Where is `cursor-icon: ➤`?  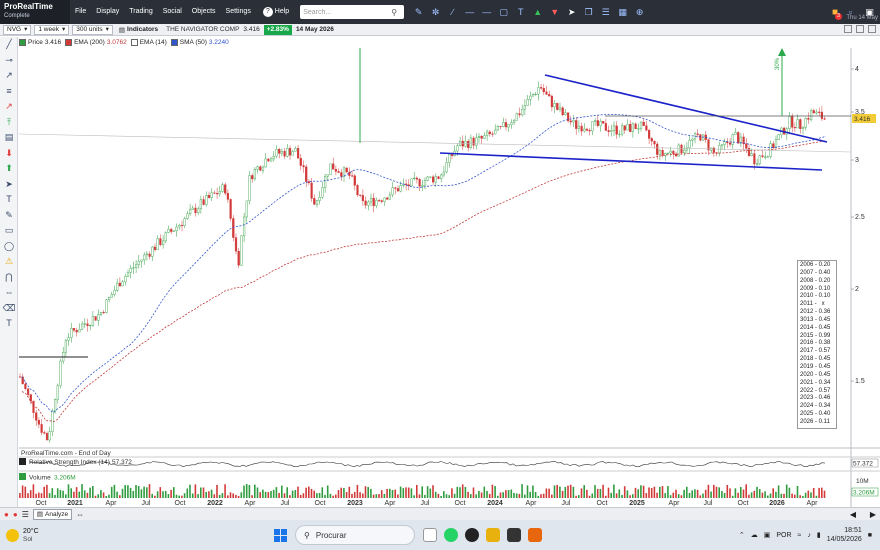 cursor-icon: ➤ is located at coordinates (571, 11).